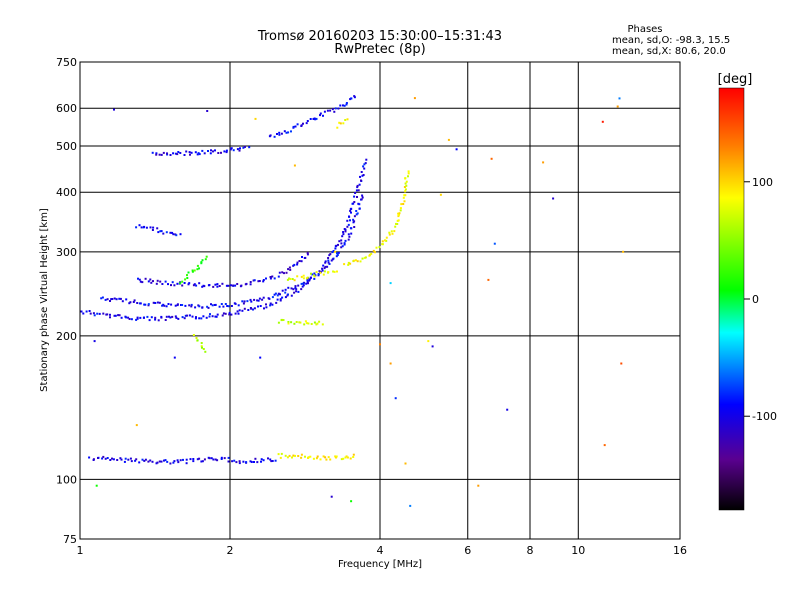 This screenshot has height=600, width=800. I want to click on chart-subtitle: RwPretec (8p), so click(379, 49).